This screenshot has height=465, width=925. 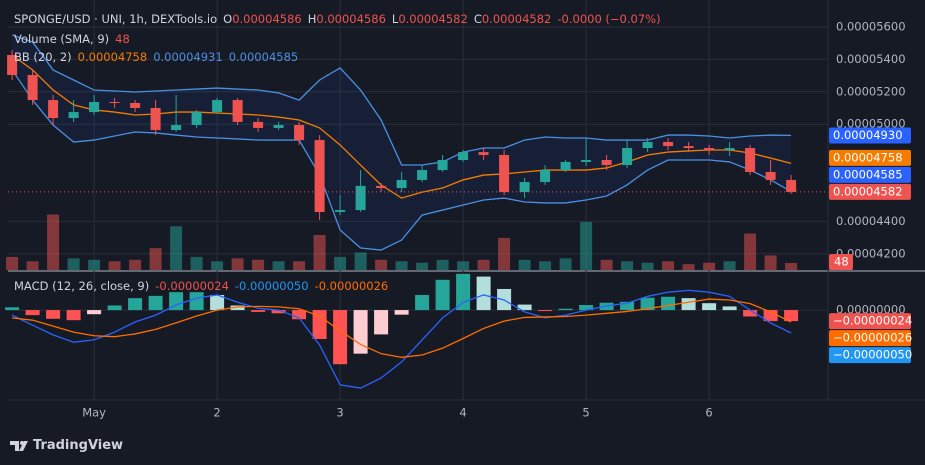 I want to click on ohlc-value: 0.00004586, so click(x=351, y=19).